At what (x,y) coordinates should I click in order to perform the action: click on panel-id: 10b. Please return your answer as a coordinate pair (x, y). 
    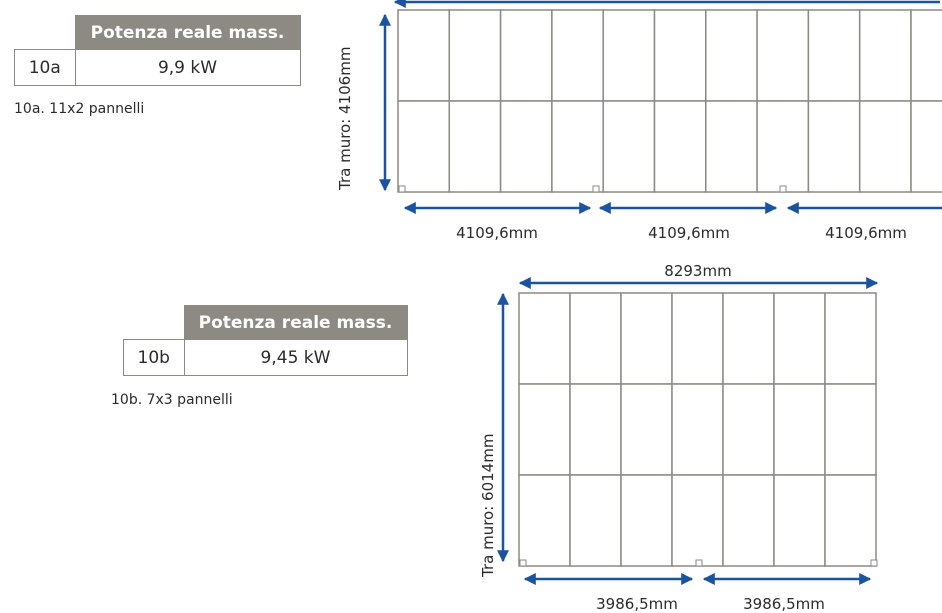
    Looking at the image, I should click on (154, 357).